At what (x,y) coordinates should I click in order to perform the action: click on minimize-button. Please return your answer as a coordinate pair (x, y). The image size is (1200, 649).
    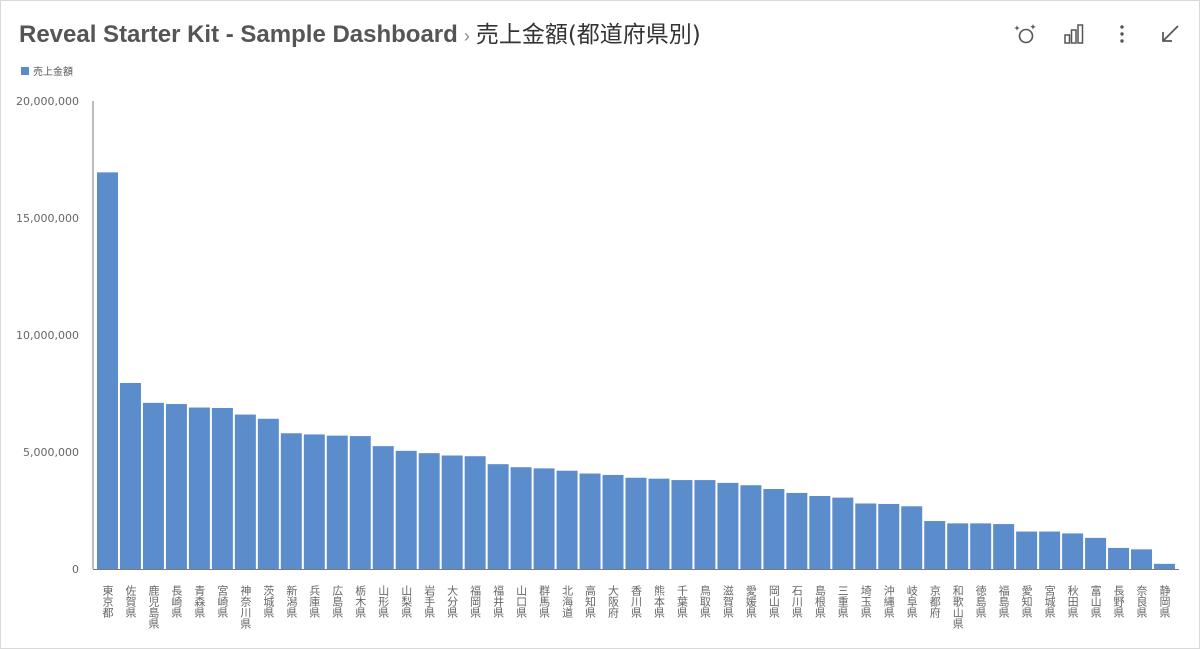
    Looking at the image, I should click on (1170, 34).